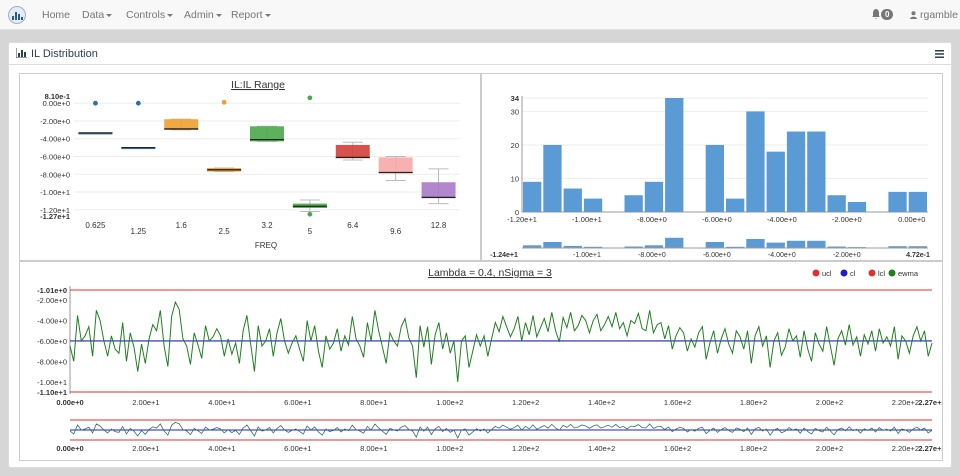 The height and width of the screenshot is (476, 960). Describe the element at coordinates (145, 448) in the screenshot. I see `navigator-tick-label: 2.00e+1` at that location.